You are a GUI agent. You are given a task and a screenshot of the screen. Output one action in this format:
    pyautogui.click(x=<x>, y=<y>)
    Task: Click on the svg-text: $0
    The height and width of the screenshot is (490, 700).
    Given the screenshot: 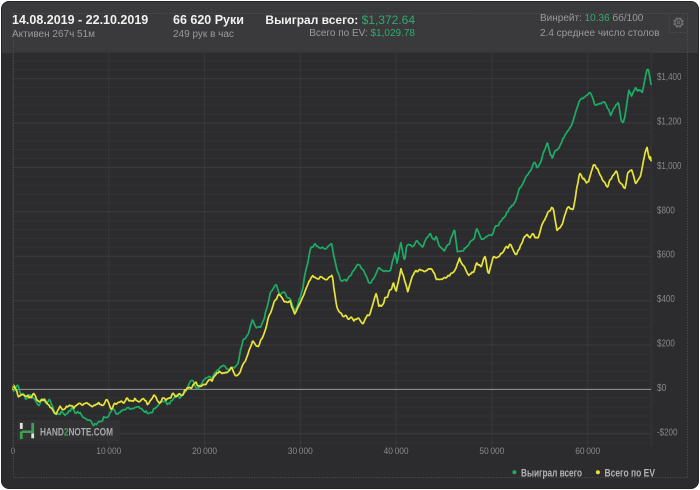 What is the action you would take?
    pyautogui.click(x=662, y=388)
    